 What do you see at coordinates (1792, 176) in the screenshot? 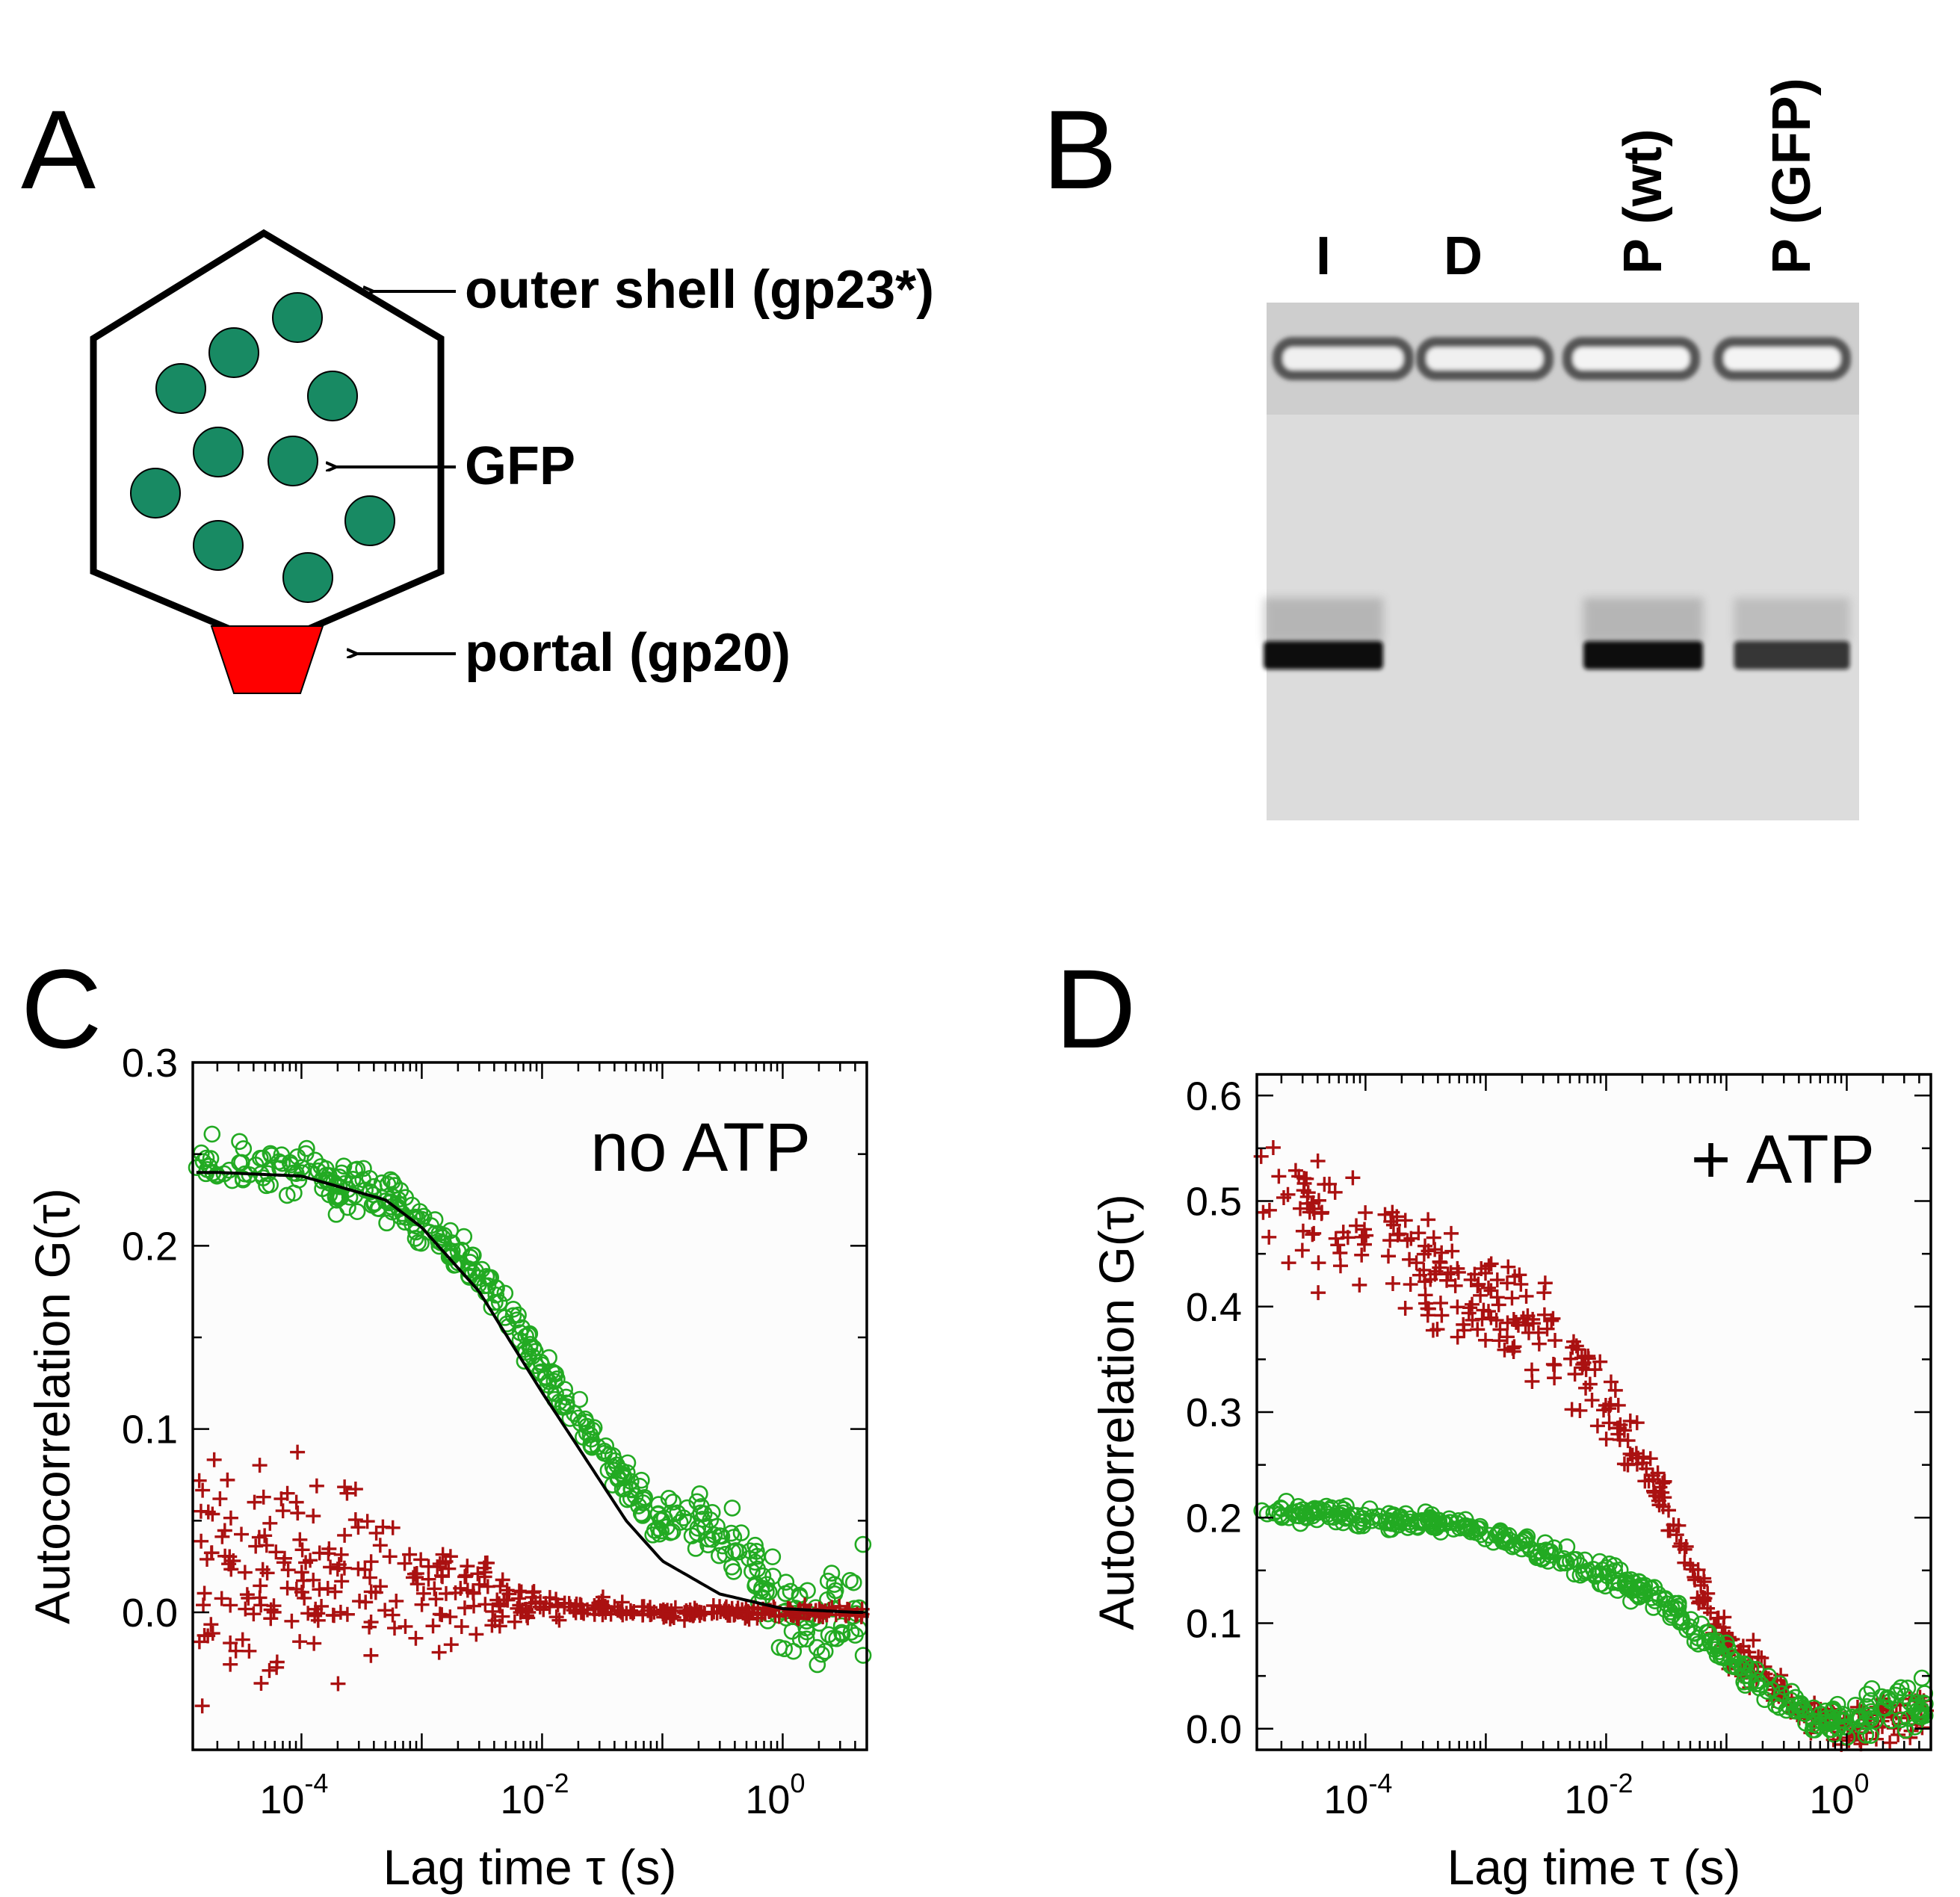
I see `gel-lane-label: P (GFP)` at bounding box center [1792, 176].